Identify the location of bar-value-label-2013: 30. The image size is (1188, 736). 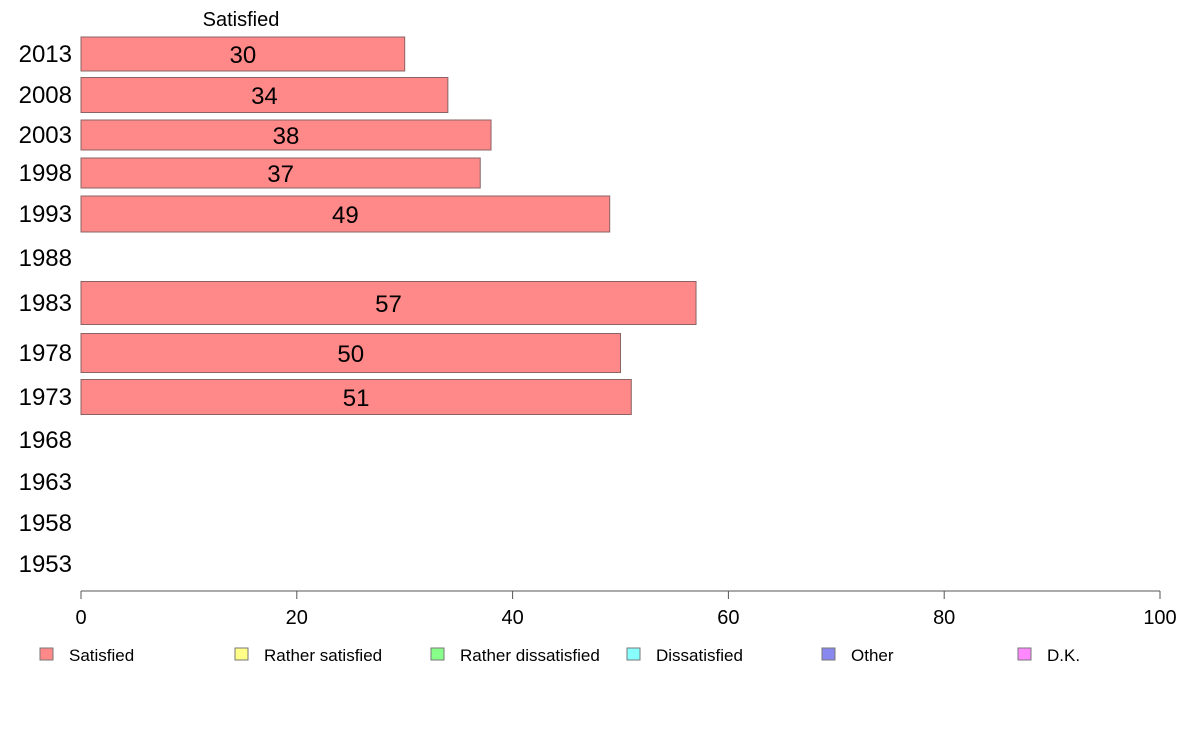
(242, 55).